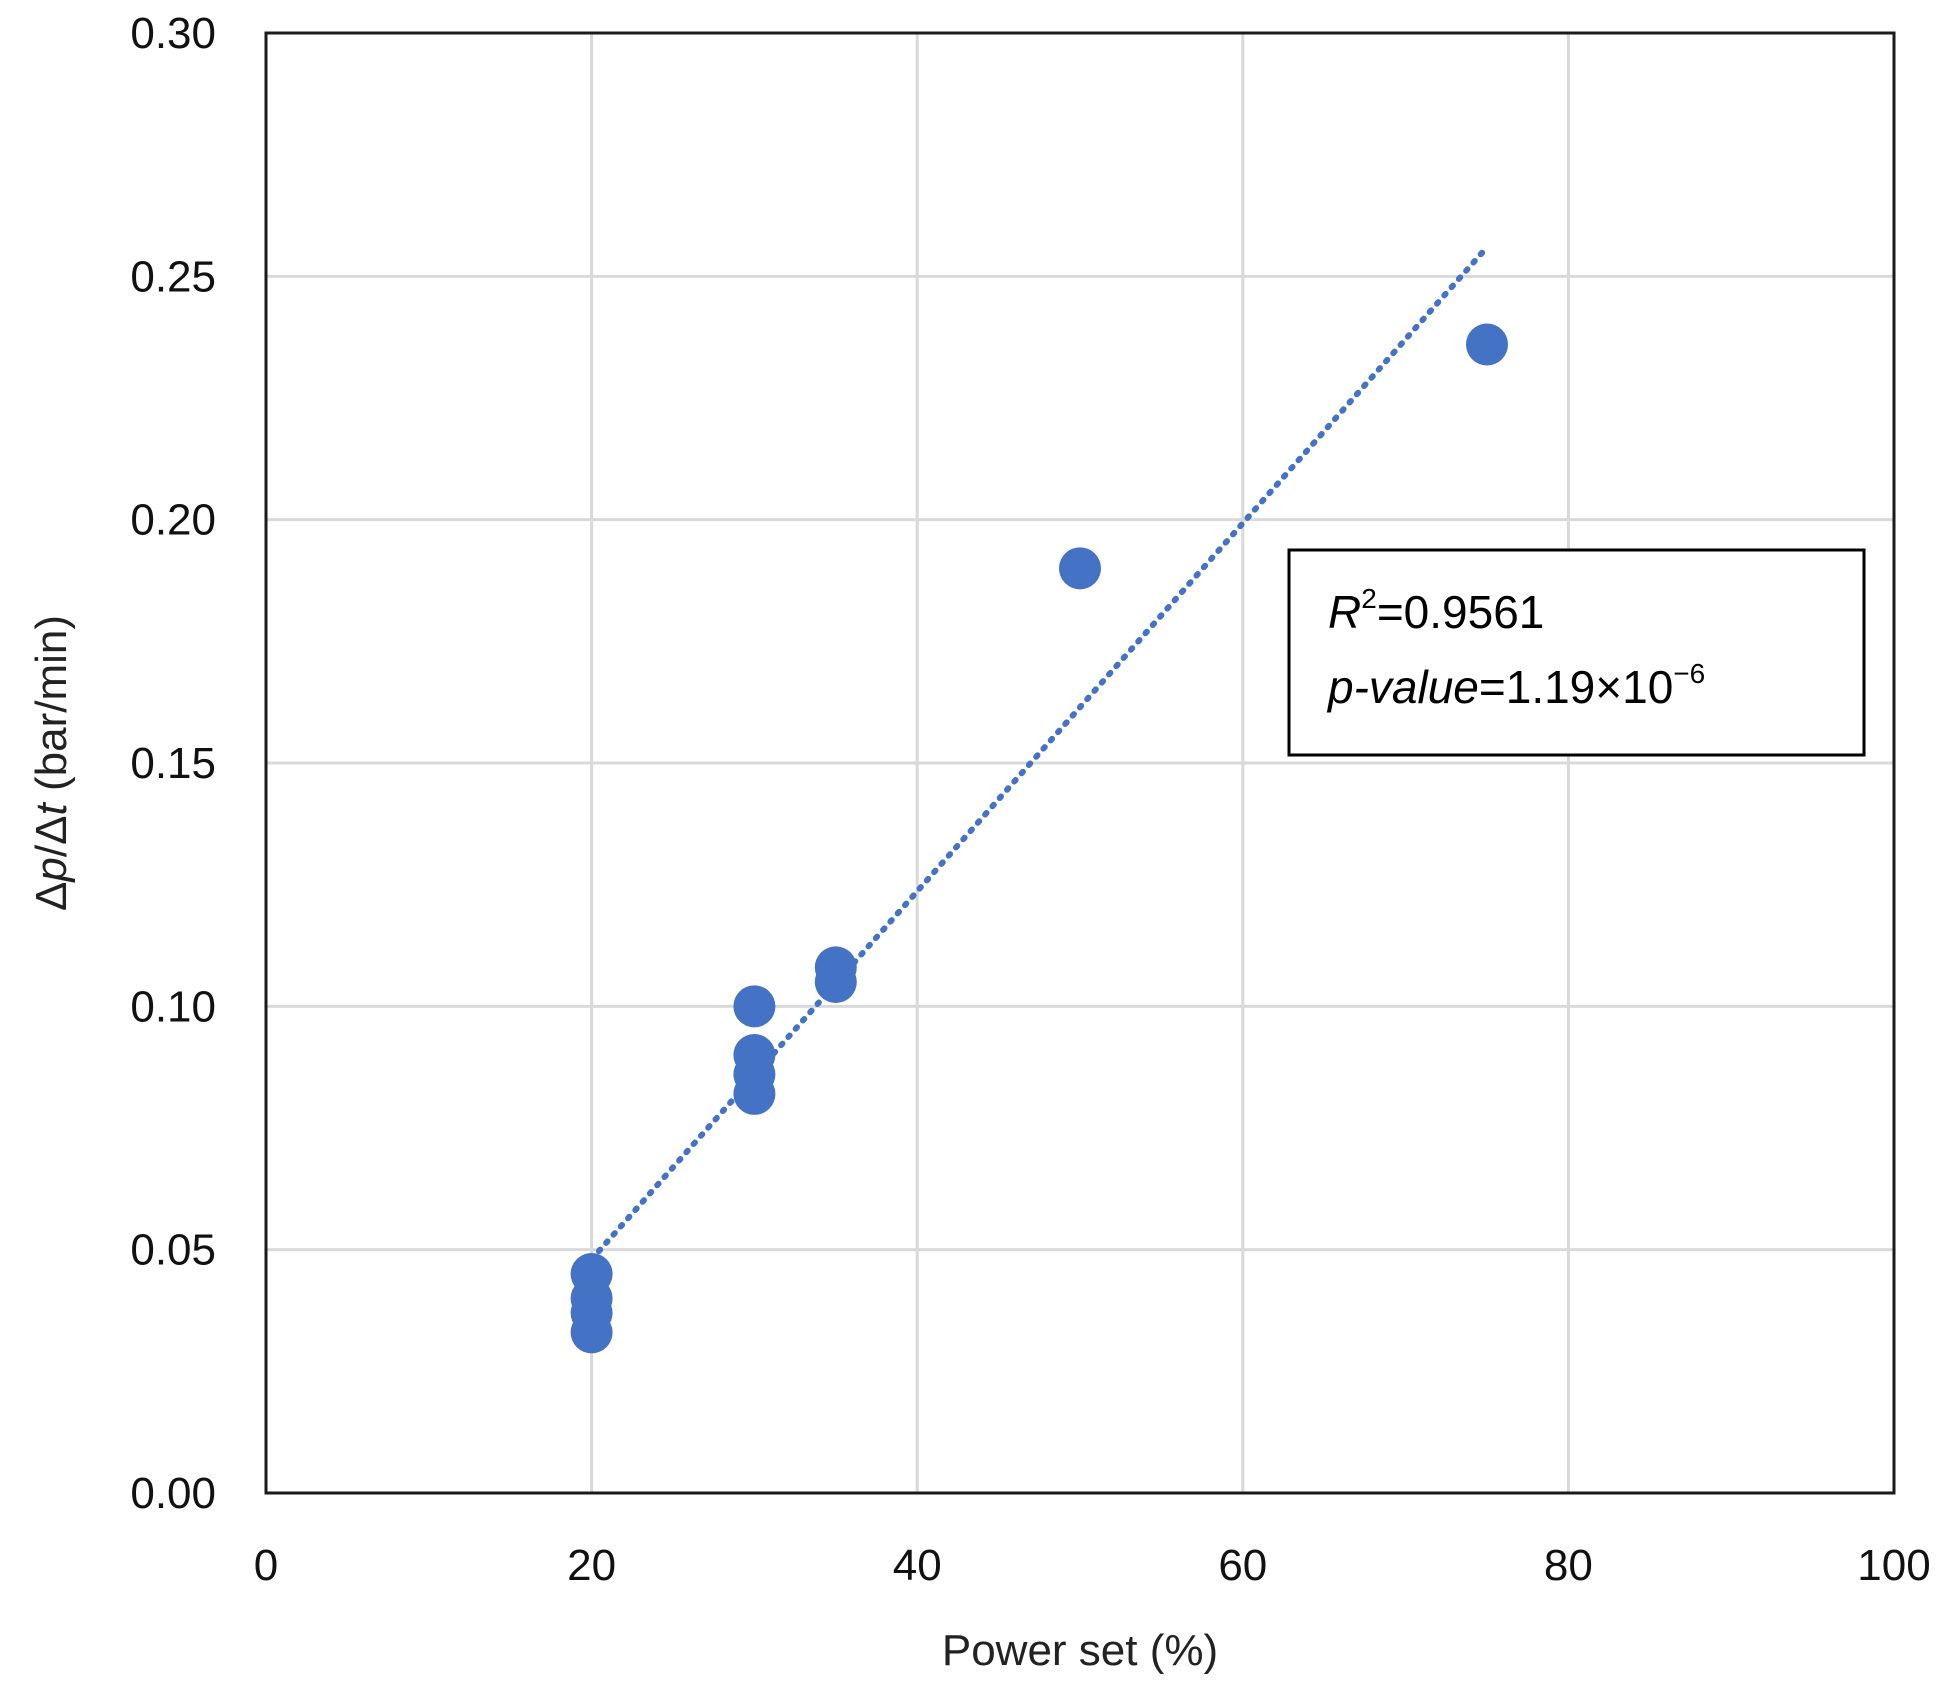  Describe the element at coordinates (591, 1565) in the screenshot. I see `x-tick-label: 20` at that location.